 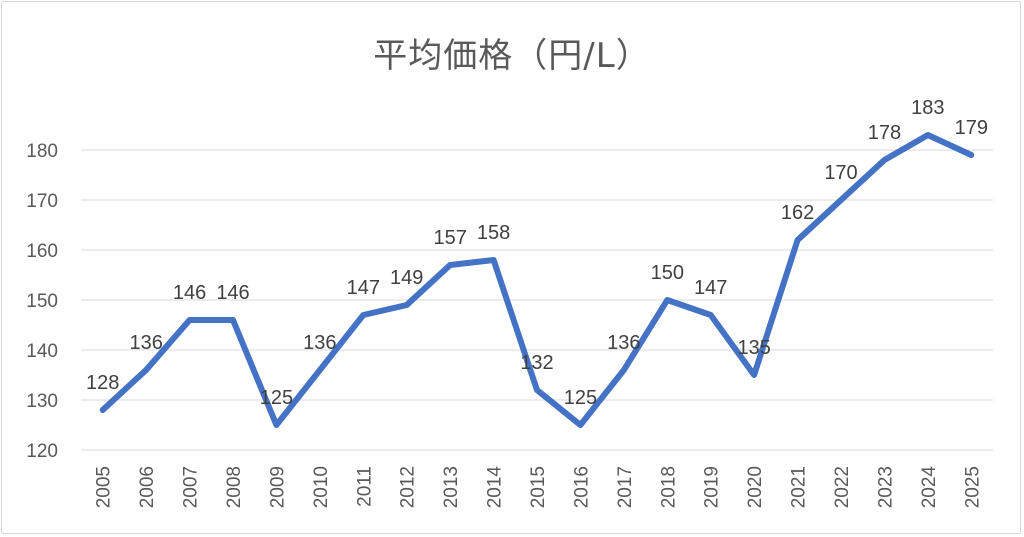 What do you see at coordinates (321, 487) in the screenshot?
I see `x-tick-label: 2010` at bounding box center [321, 487].